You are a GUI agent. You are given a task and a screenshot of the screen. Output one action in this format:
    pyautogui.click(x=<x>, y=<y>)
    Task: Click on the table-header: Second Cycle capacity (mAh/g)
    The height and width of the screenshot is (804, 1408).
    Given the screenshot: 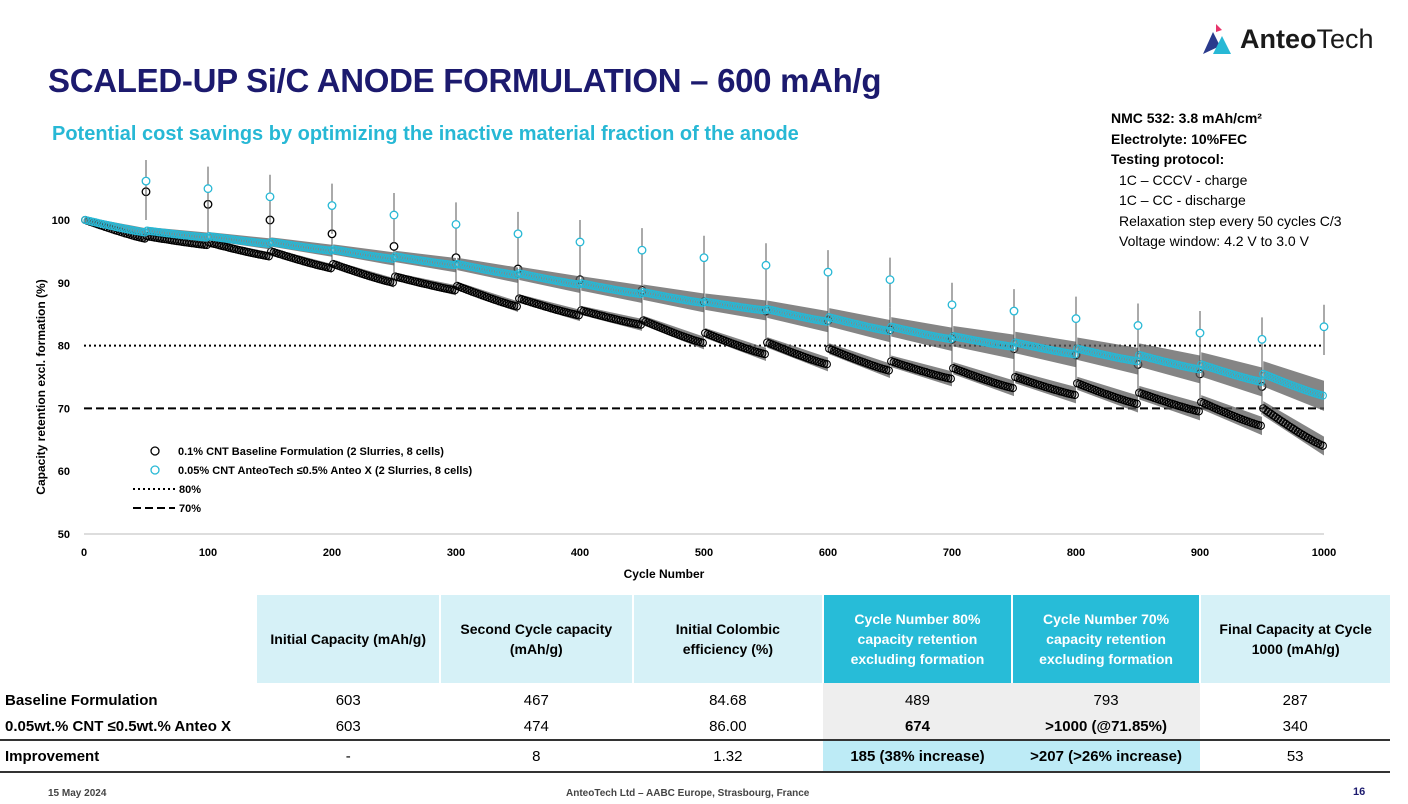 What is the action you would take?
    pyautogui.click(x=536, y=639)
    